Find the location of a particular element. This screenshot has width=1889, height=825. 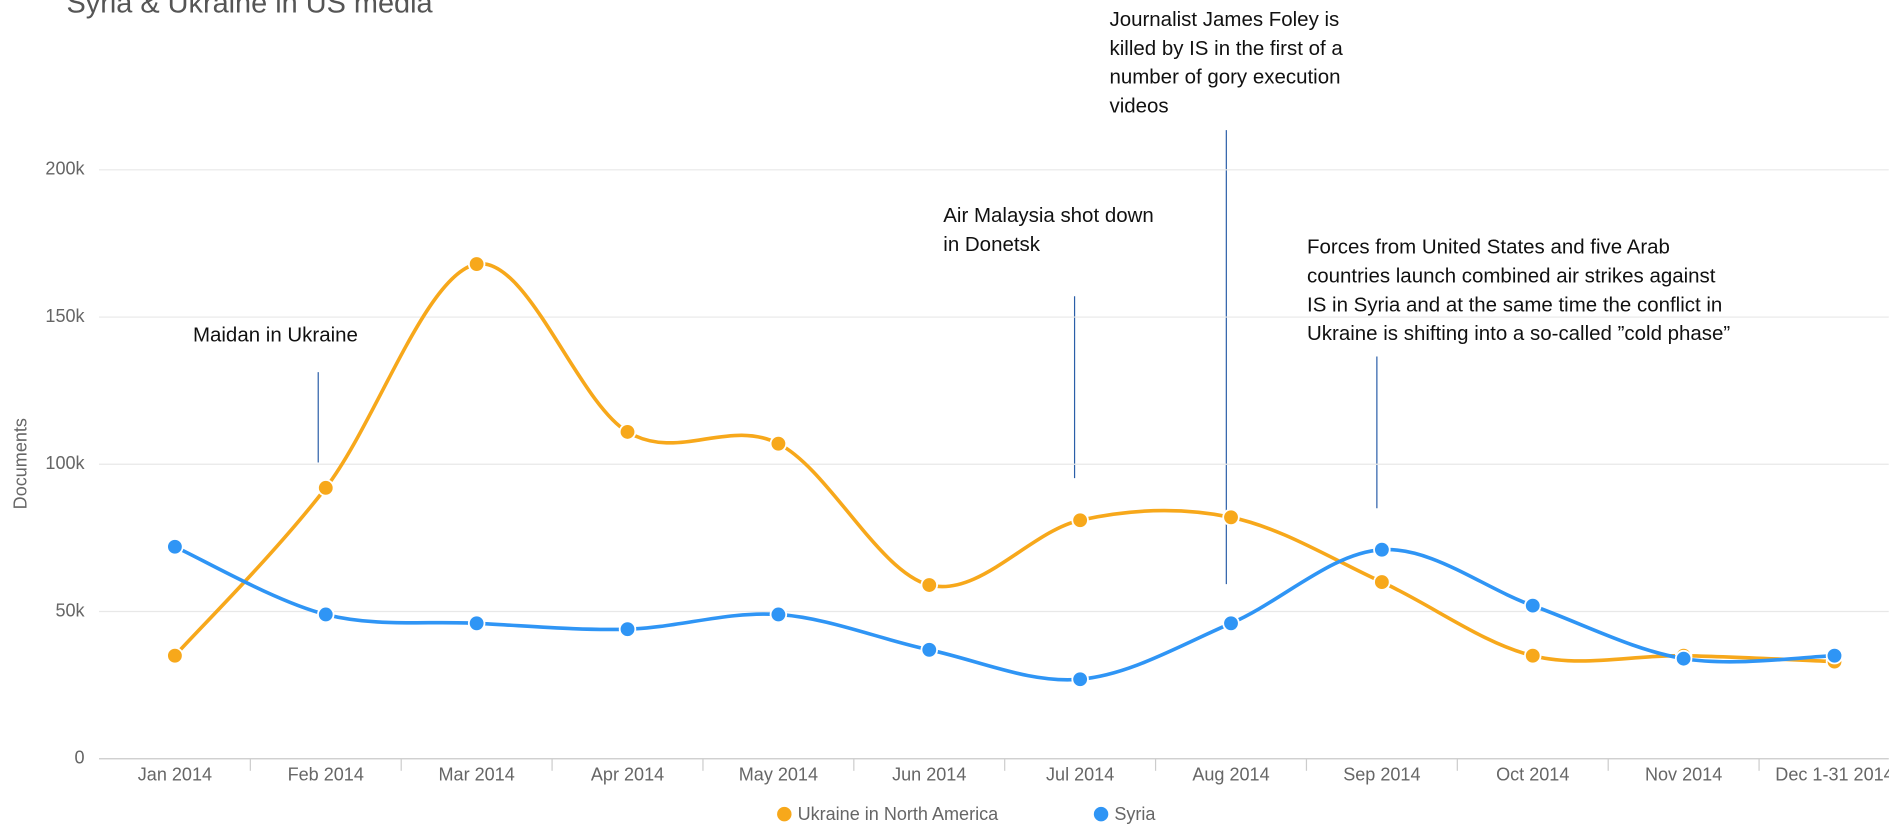

annotation: Journalist James Foley is is located at coordinates (1224, 19).